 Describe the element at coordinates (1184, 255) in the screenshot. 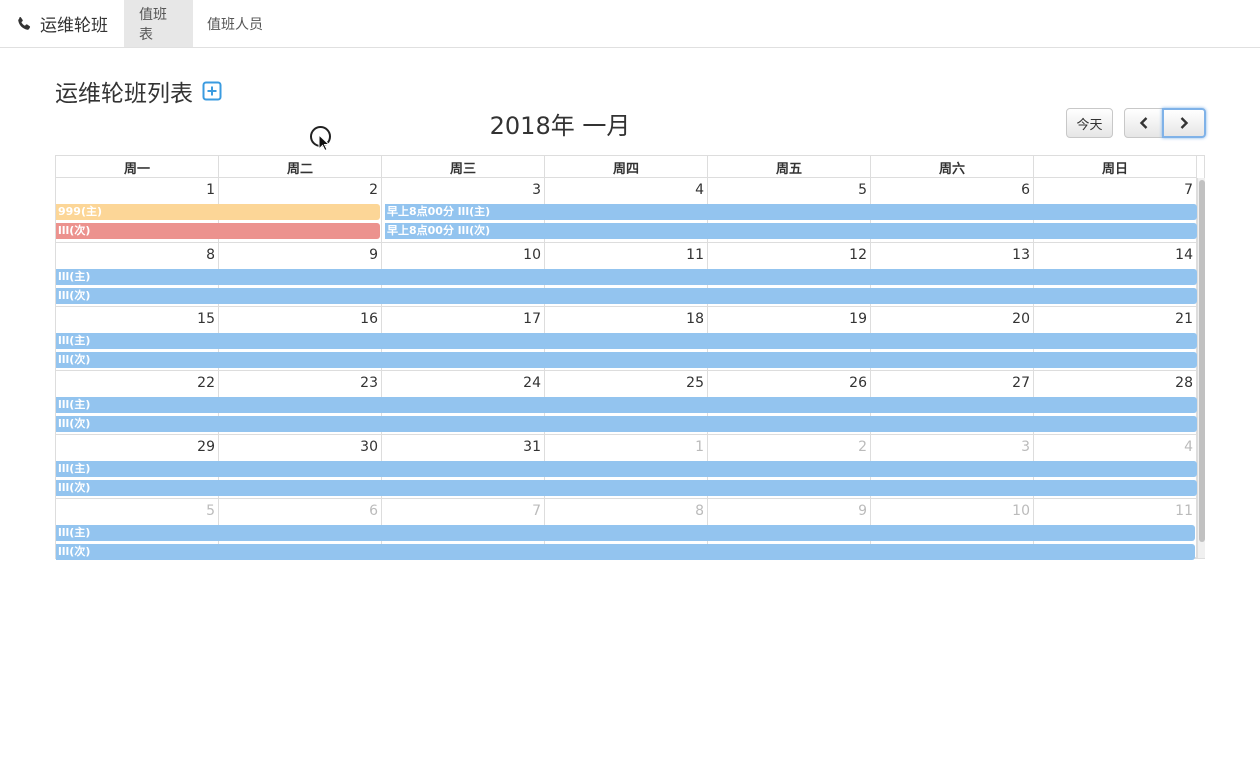

I see `day-number: 14` at that location.